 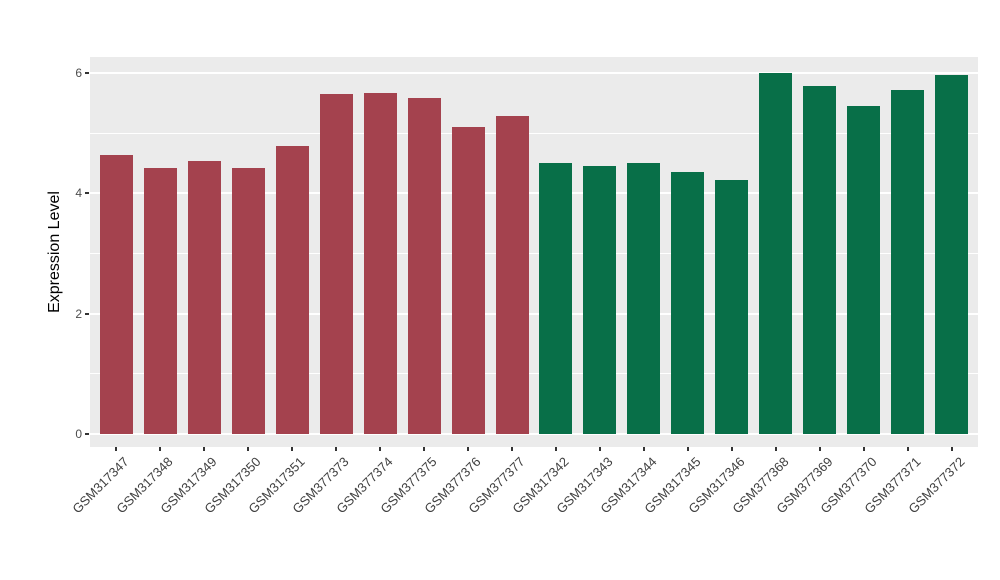 I want to click on bar-GSM377370, so click(x=864, y=269).